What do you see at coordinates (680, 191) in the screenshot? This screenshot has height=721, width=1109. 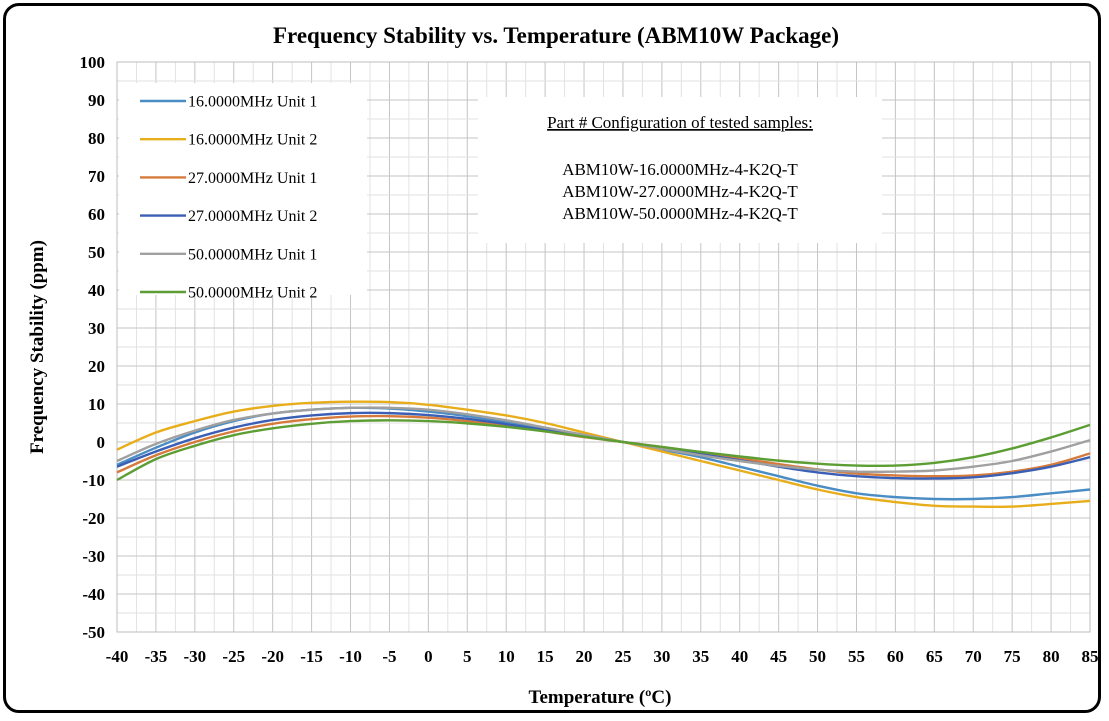 I see `annotation-line-2: ABM10W-27.0000MHz-4-K2Q-T` at bounding box center [680, 191].